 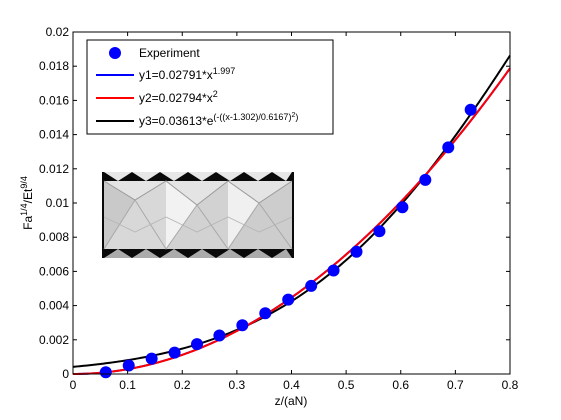 What do you see at coordinates (54, 271) in the screenshot?
I see `y-tick-label: 0.006` at bounding box center [54, 271].